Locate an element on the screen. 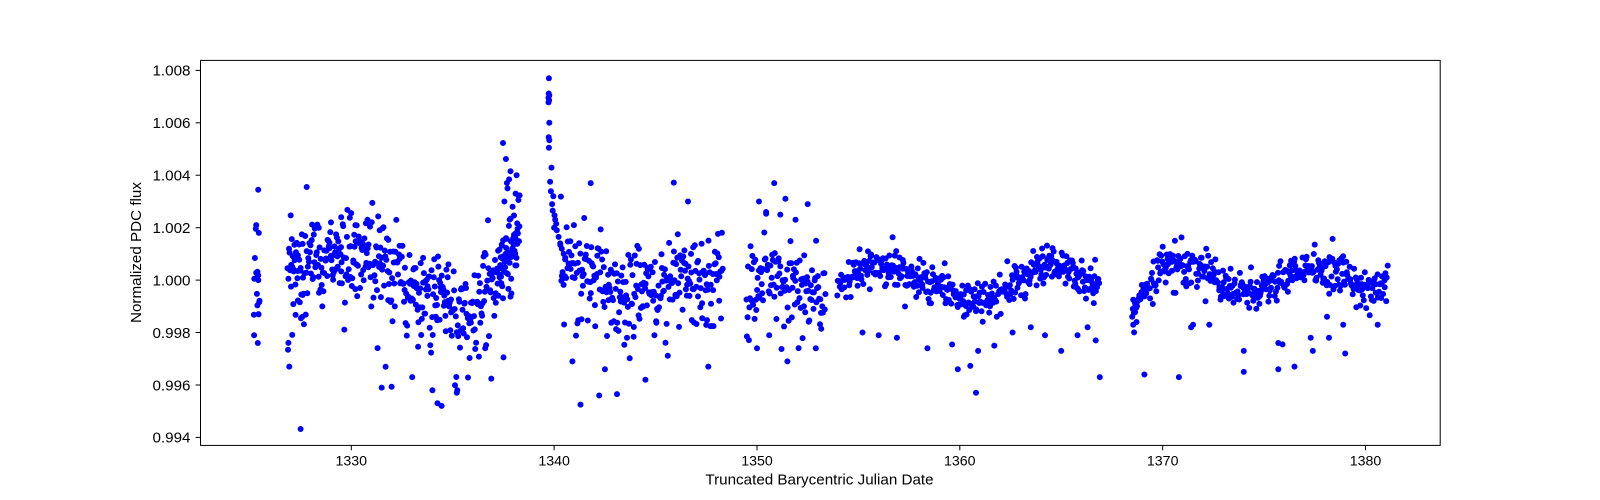  svg-text: 1370 is located at coordinates (1163, 462).